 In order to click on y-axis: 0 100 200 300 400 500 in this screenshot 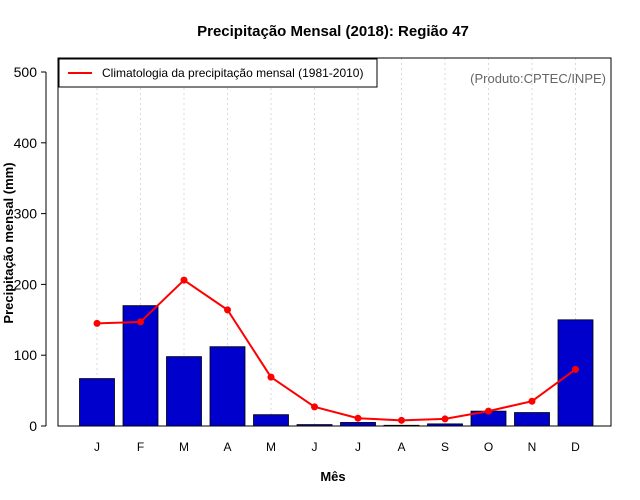, I will do `click(30, 249)`.